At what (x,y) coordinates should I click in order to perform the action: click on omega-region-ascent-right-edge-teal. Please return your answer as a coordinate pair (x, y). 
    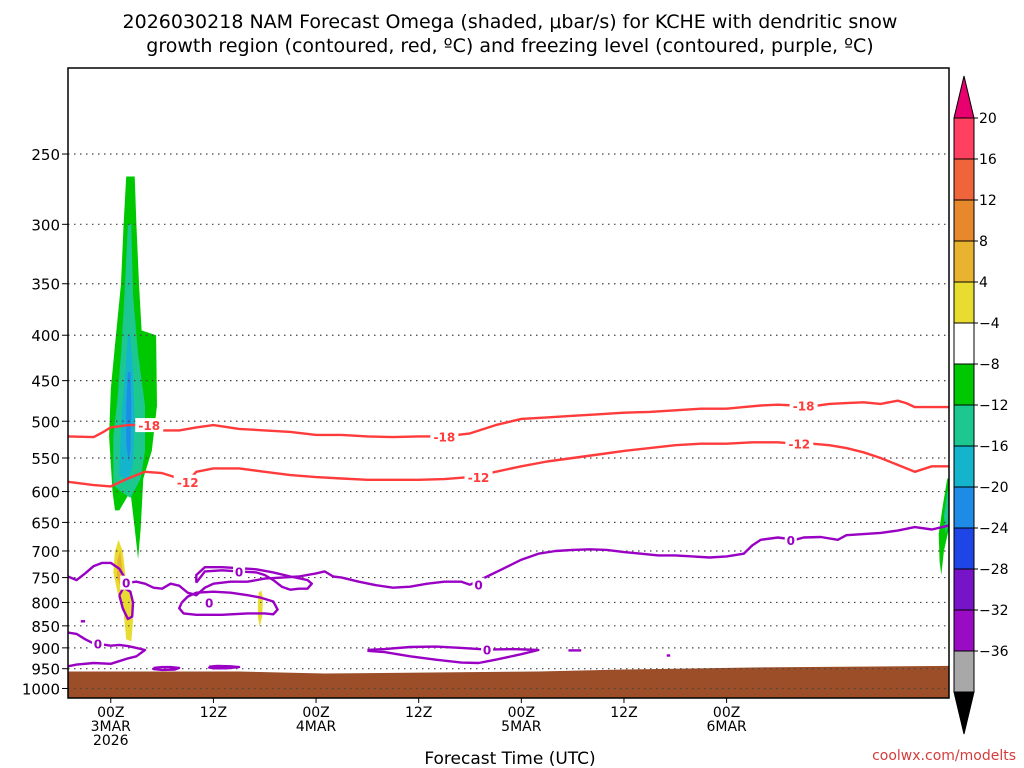
    Looking at the image, I should click on (946, 513).